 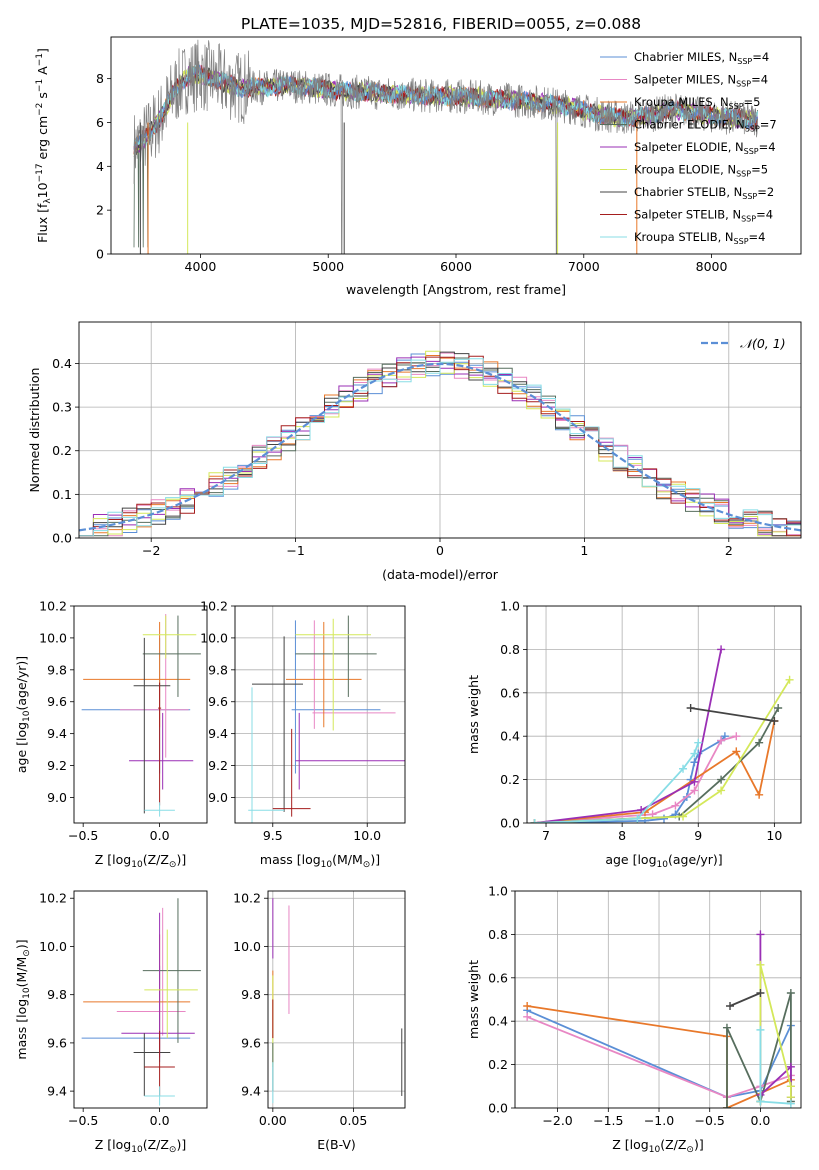 I want to click on weight_vs_Z-x-label: Z [log10(Z/Z⊙)], so click(x=657, y=1146).